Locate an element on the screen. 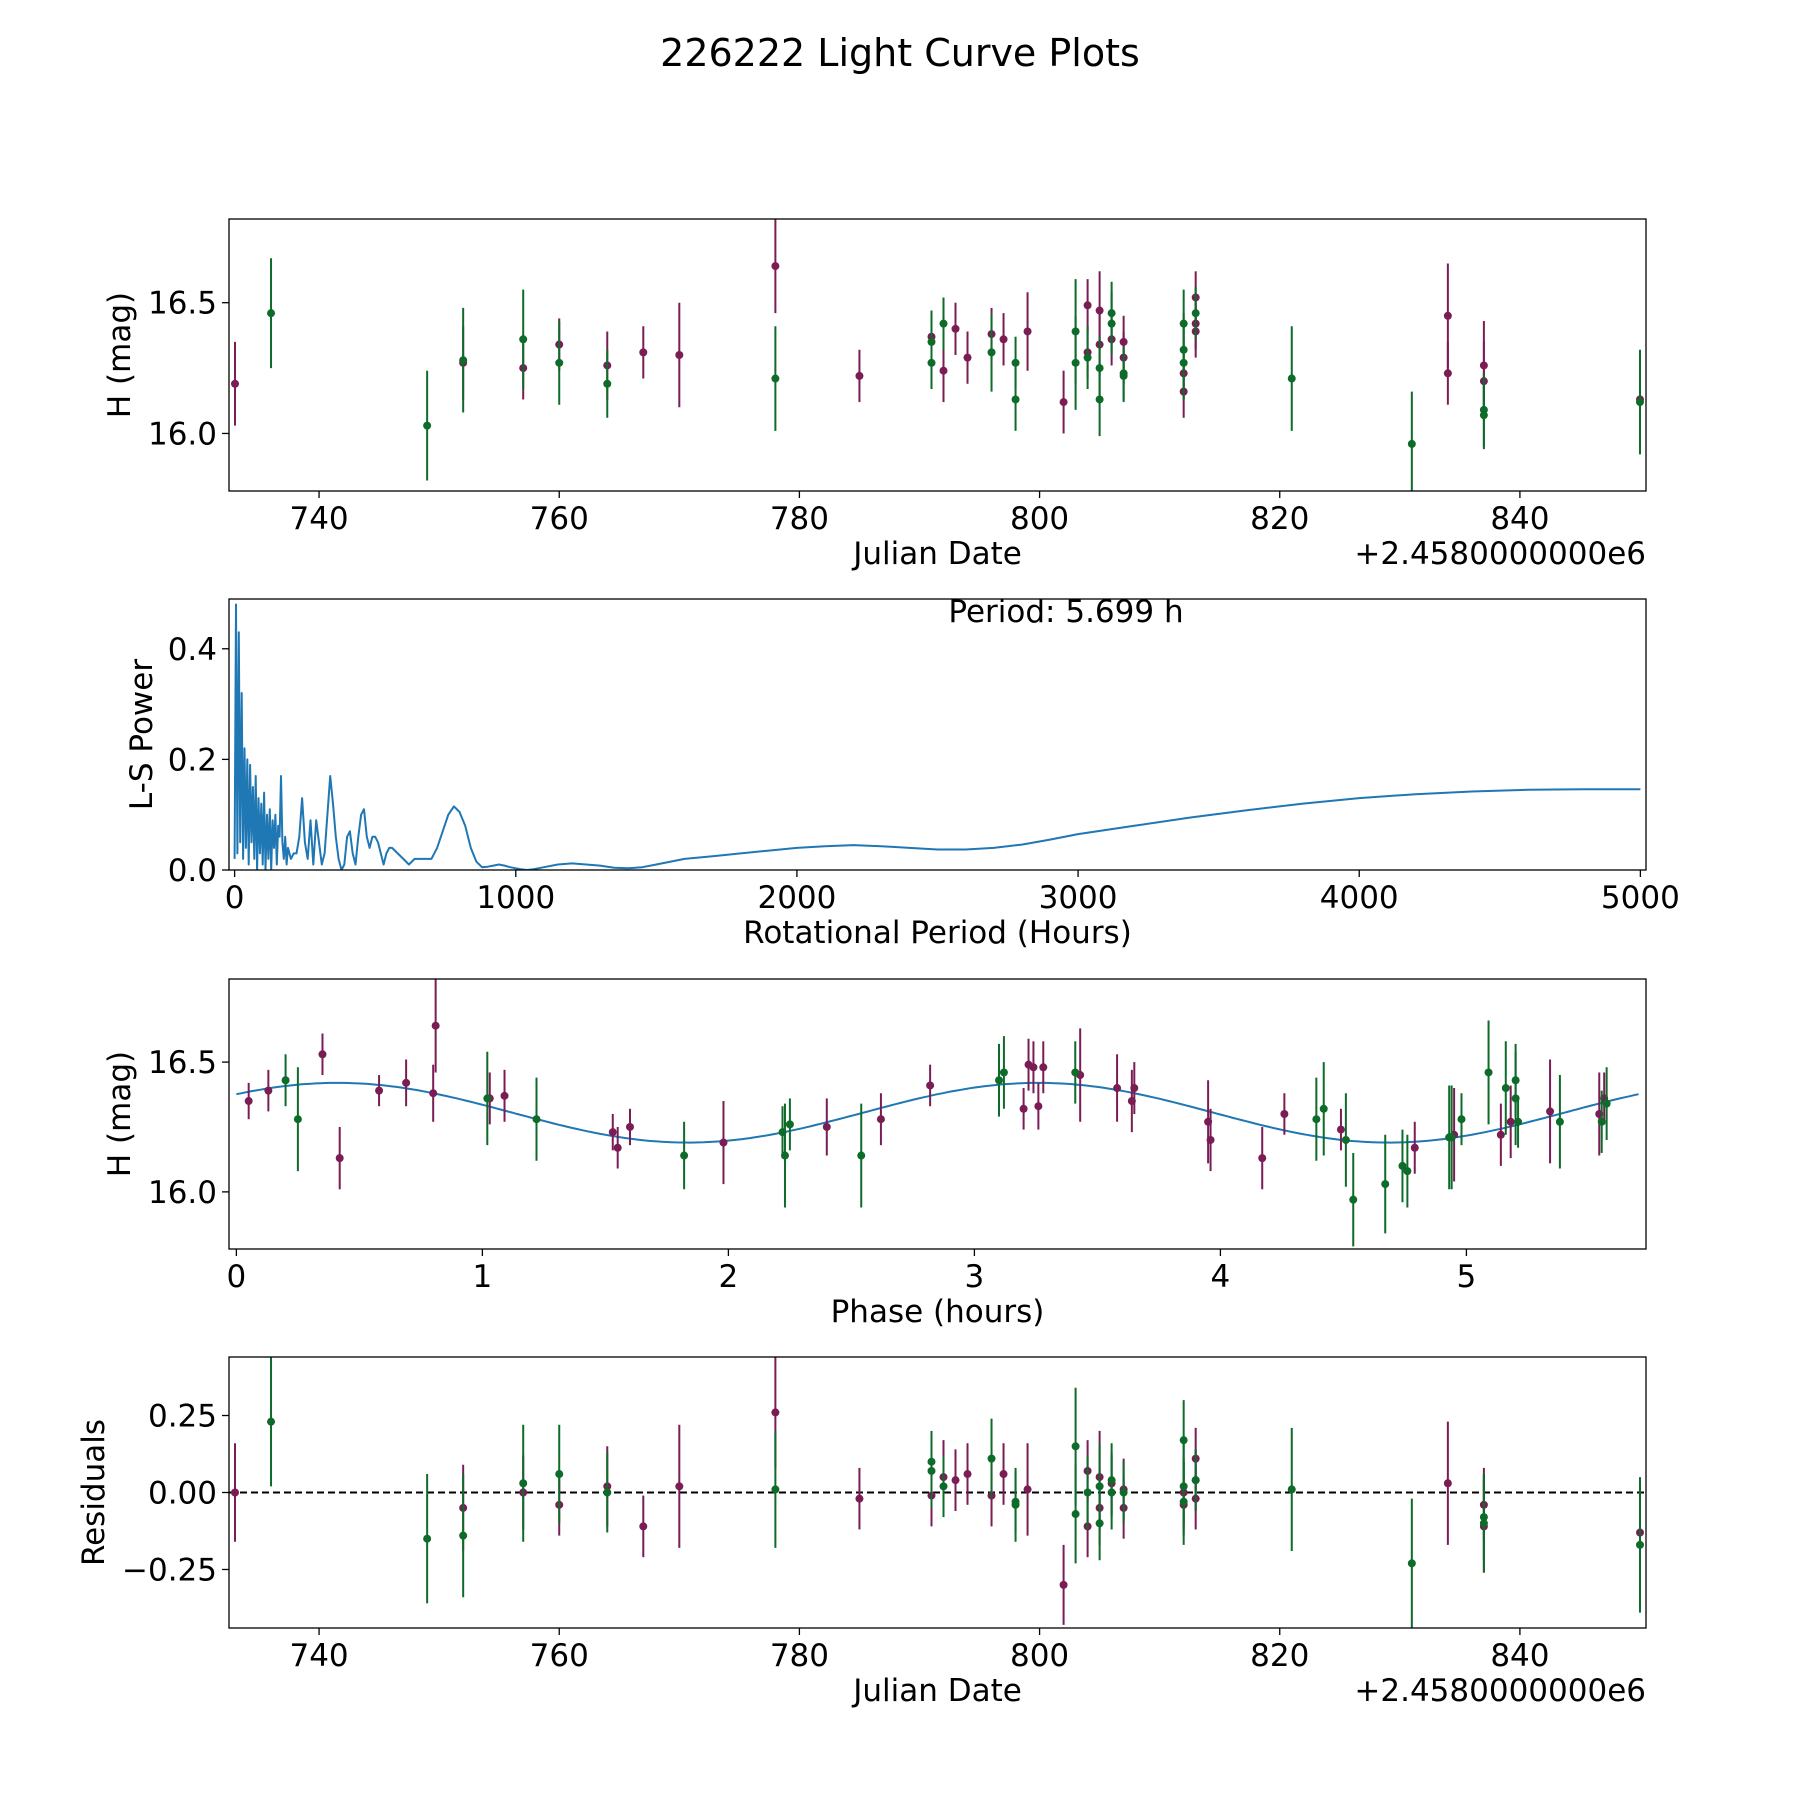 This screenshot has width=1800, height=1800. figure-title: 226222 Light Curve Plots is located at coordinates (900, 53).